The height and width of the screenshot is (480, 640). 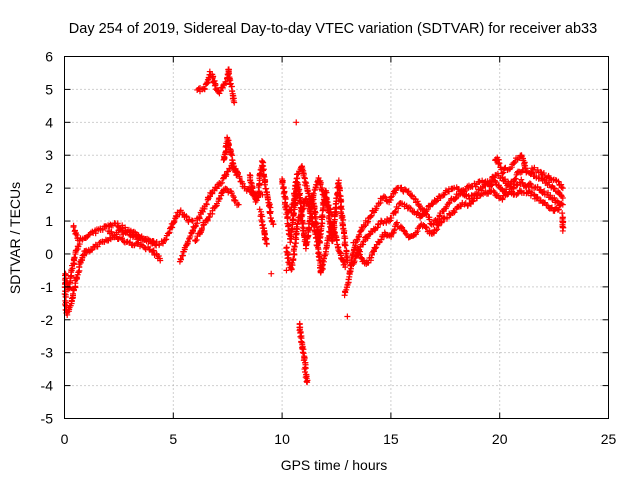 What do you see at coordinates (49, 57) in the screenshot?
I see `y-tick-label: 6` at bounding box center [49, 57].